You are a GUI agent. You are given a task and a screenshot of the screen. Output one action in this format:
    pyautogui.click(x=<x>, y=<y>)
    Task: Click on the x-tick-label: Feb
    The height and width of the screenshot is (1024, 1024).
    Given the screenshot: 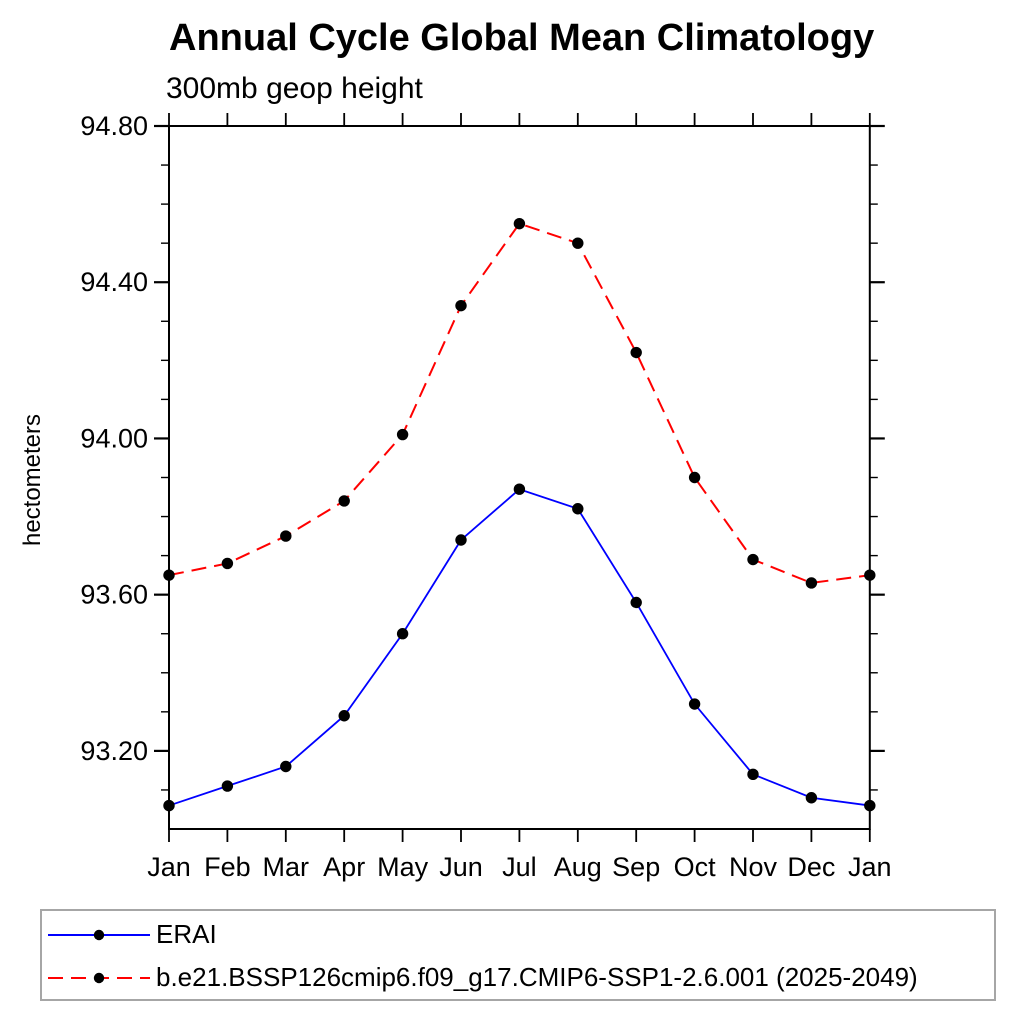 What is the action you would take?
    pyautogui.click(x=227, y=867)
    